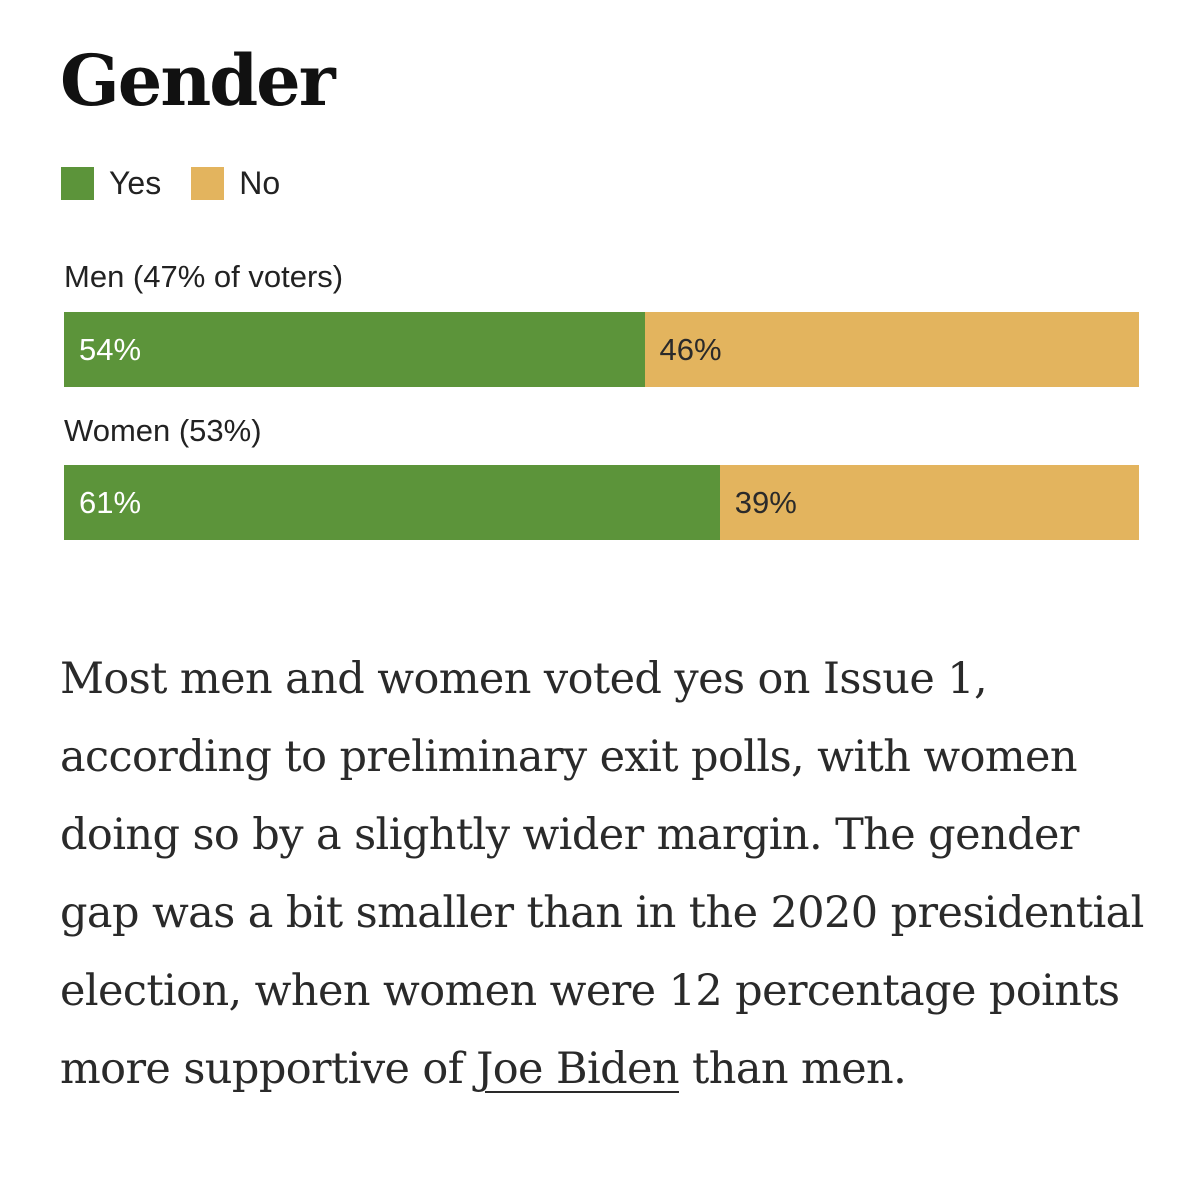 This screenshot has width=1200, height=1199. I want to click on data-label-men-no: 46%, so click(690, 349).